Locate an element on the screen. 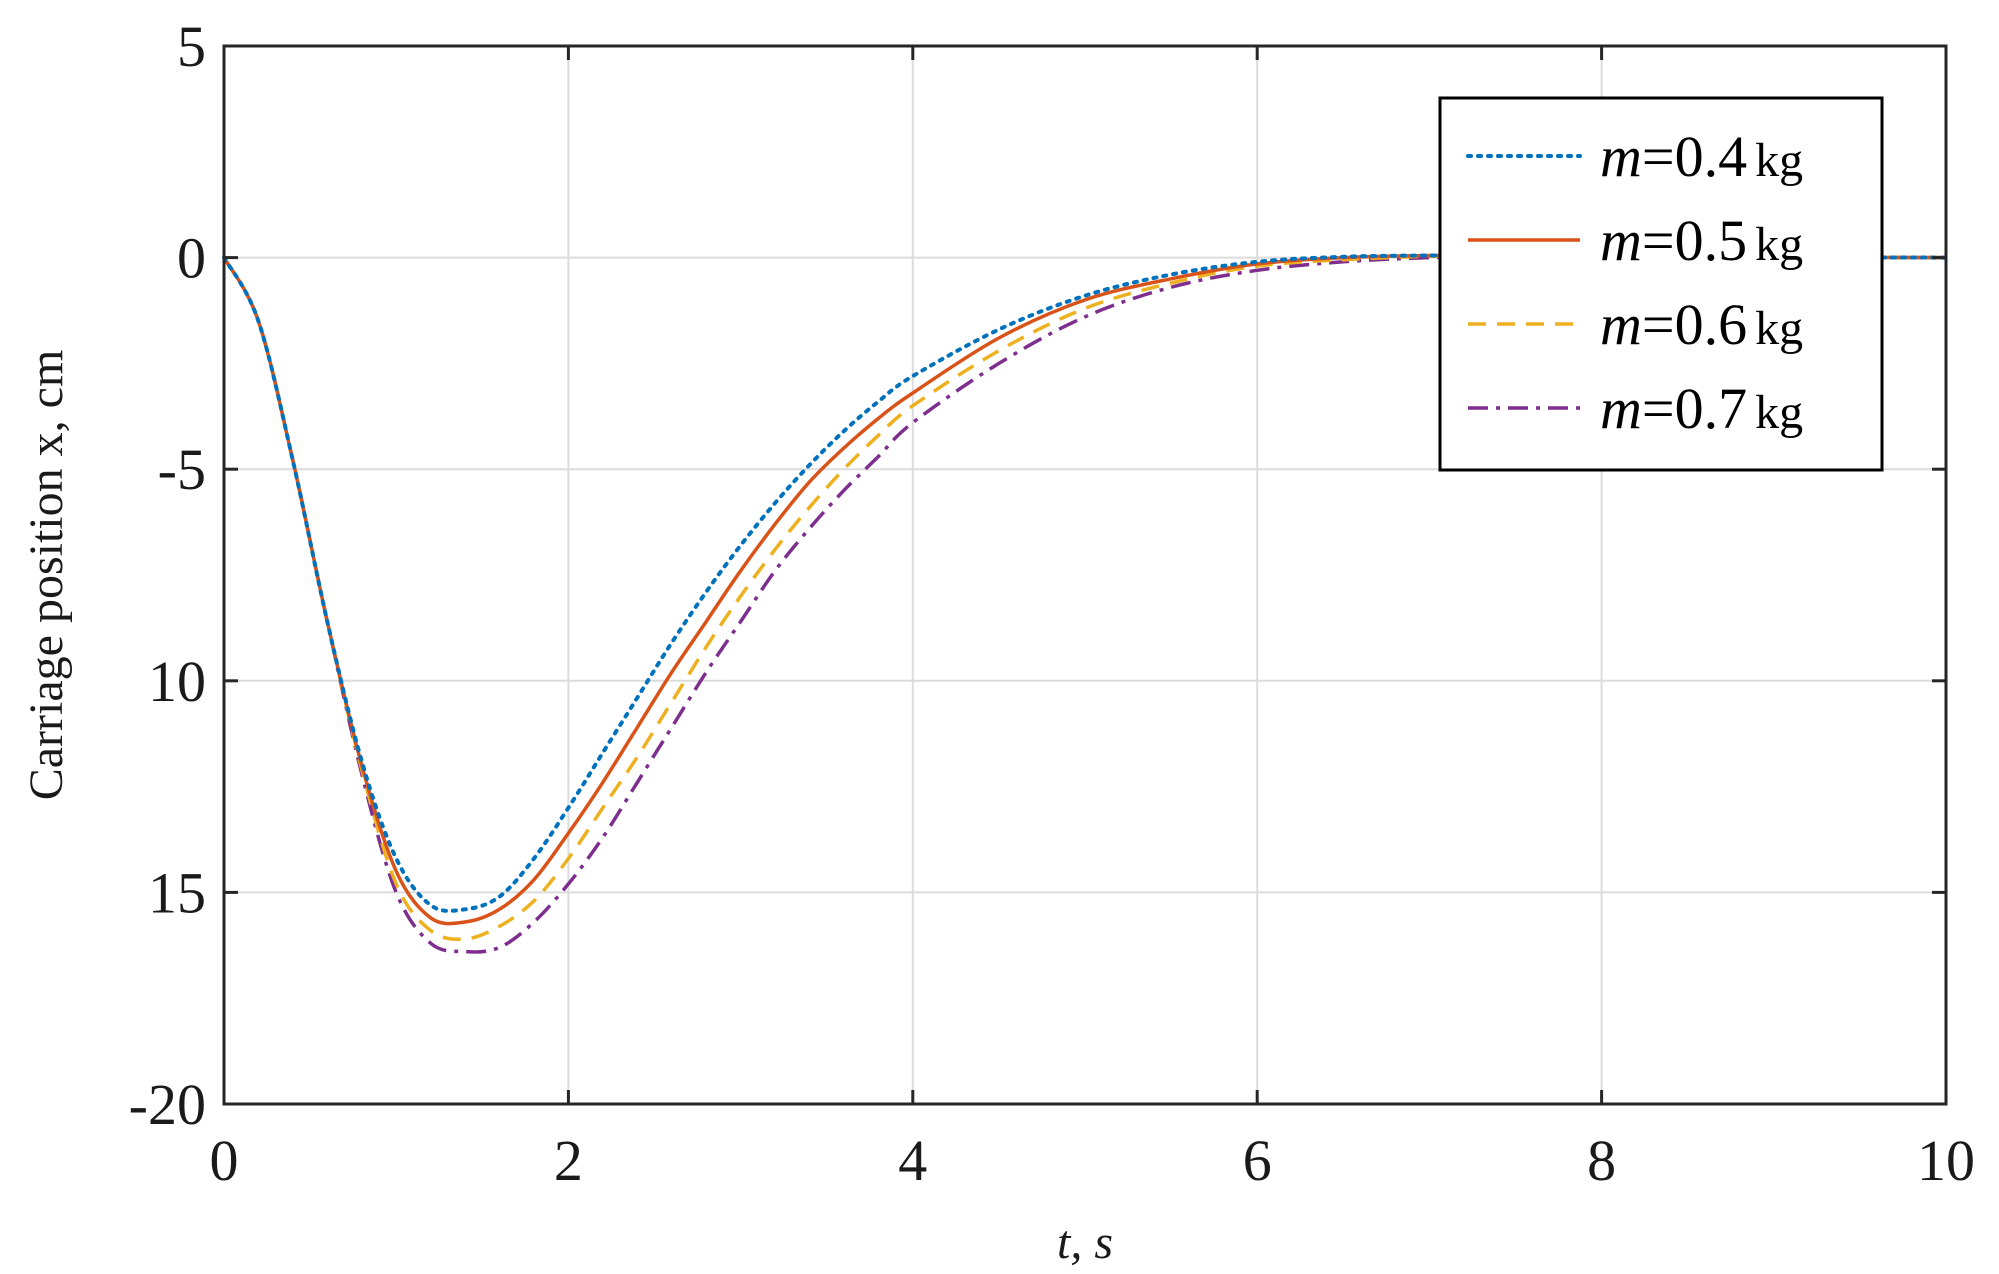  y-tick-label: -20 is located at coordinates (167, 1104).